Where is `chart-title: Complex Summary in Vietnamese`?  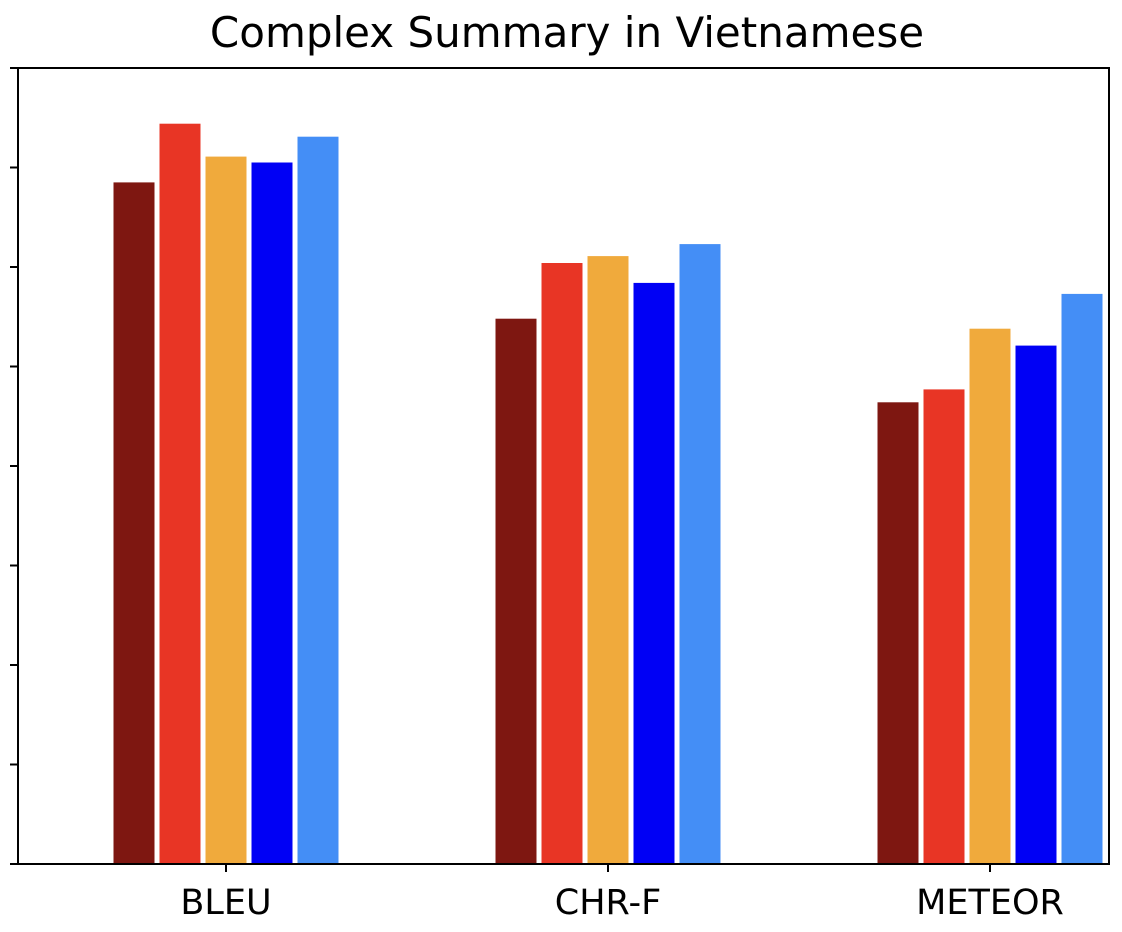 chart-title: Complex Summary in Vietnamese is located at coordinates (567, 32).